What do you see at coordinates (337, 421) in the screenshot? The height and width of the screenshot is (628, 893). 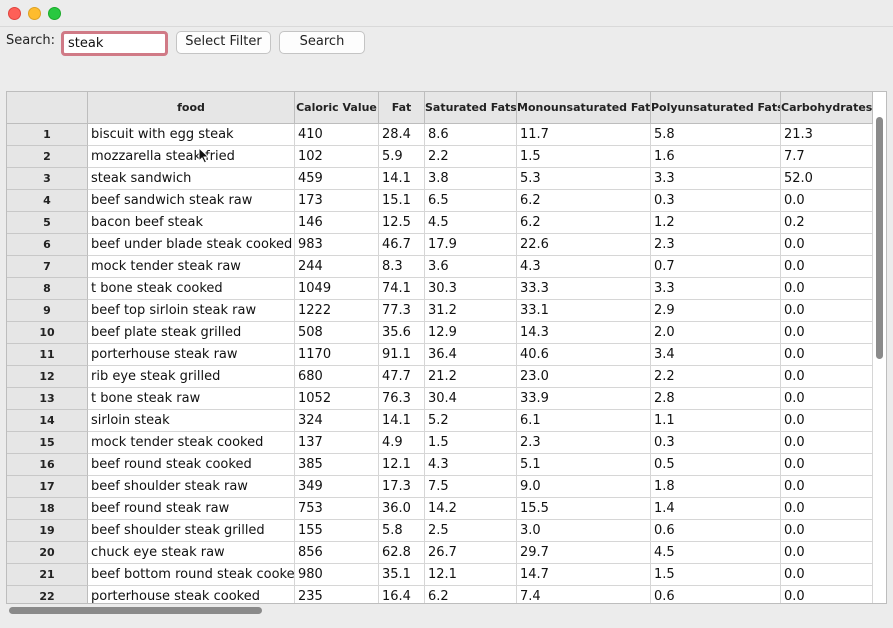 I see `table-cell: 324` at bounding box center [337, 421].